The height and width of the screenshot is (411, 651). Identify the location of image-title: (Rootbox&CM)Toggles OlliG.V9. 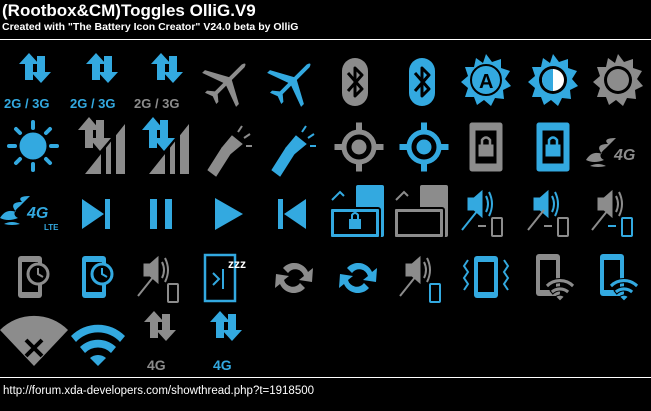
(129, 10).